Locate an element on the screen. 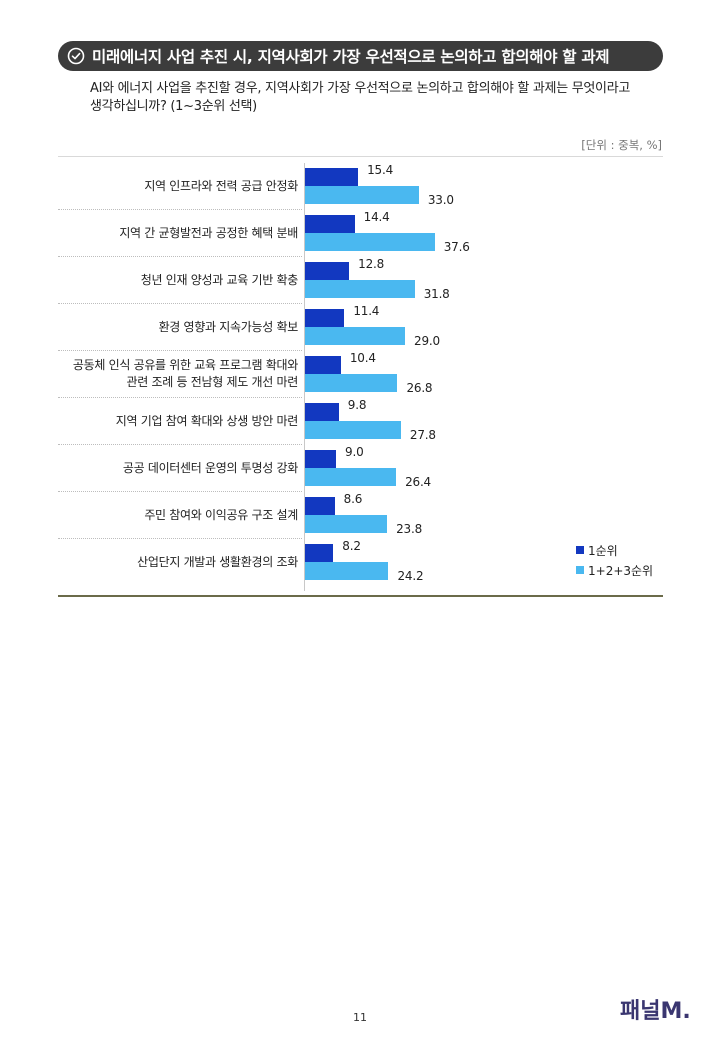  value-label-rank123: 29.0 is located at coordinates (427, 341).